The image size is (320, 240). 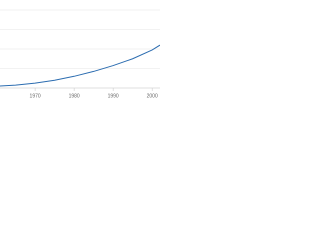 I want to click on line-series, so click(x=80, y=65).